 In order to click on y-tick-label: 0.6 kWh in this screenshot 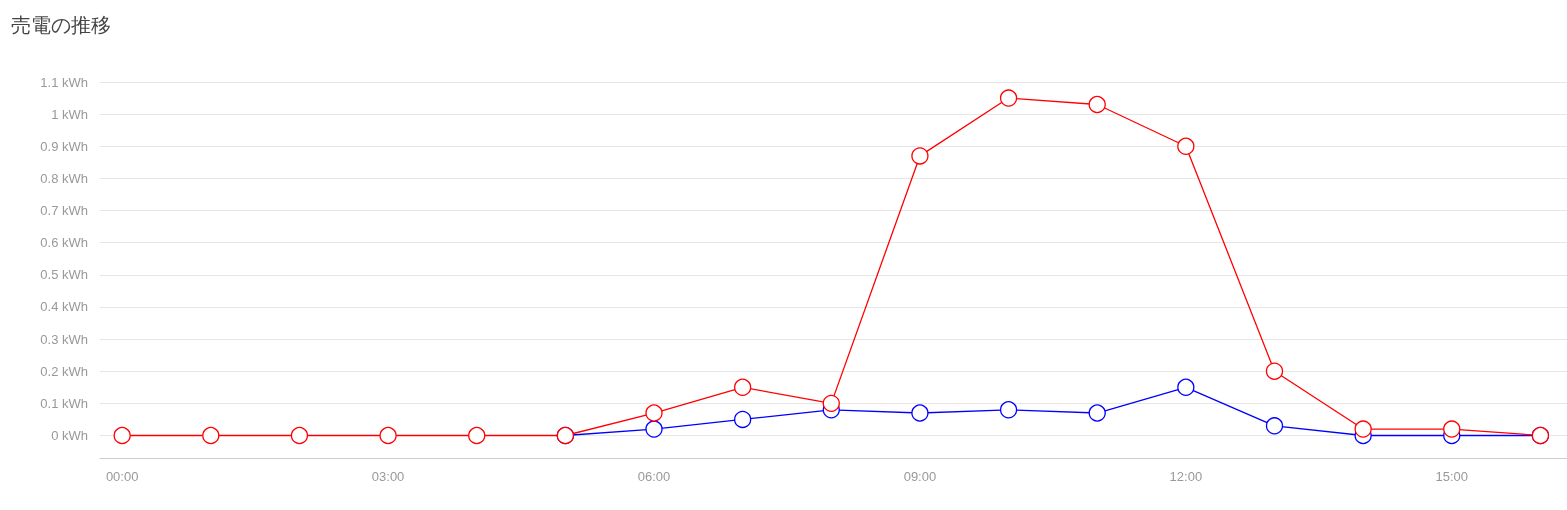, I will do `click(64, 243)`.